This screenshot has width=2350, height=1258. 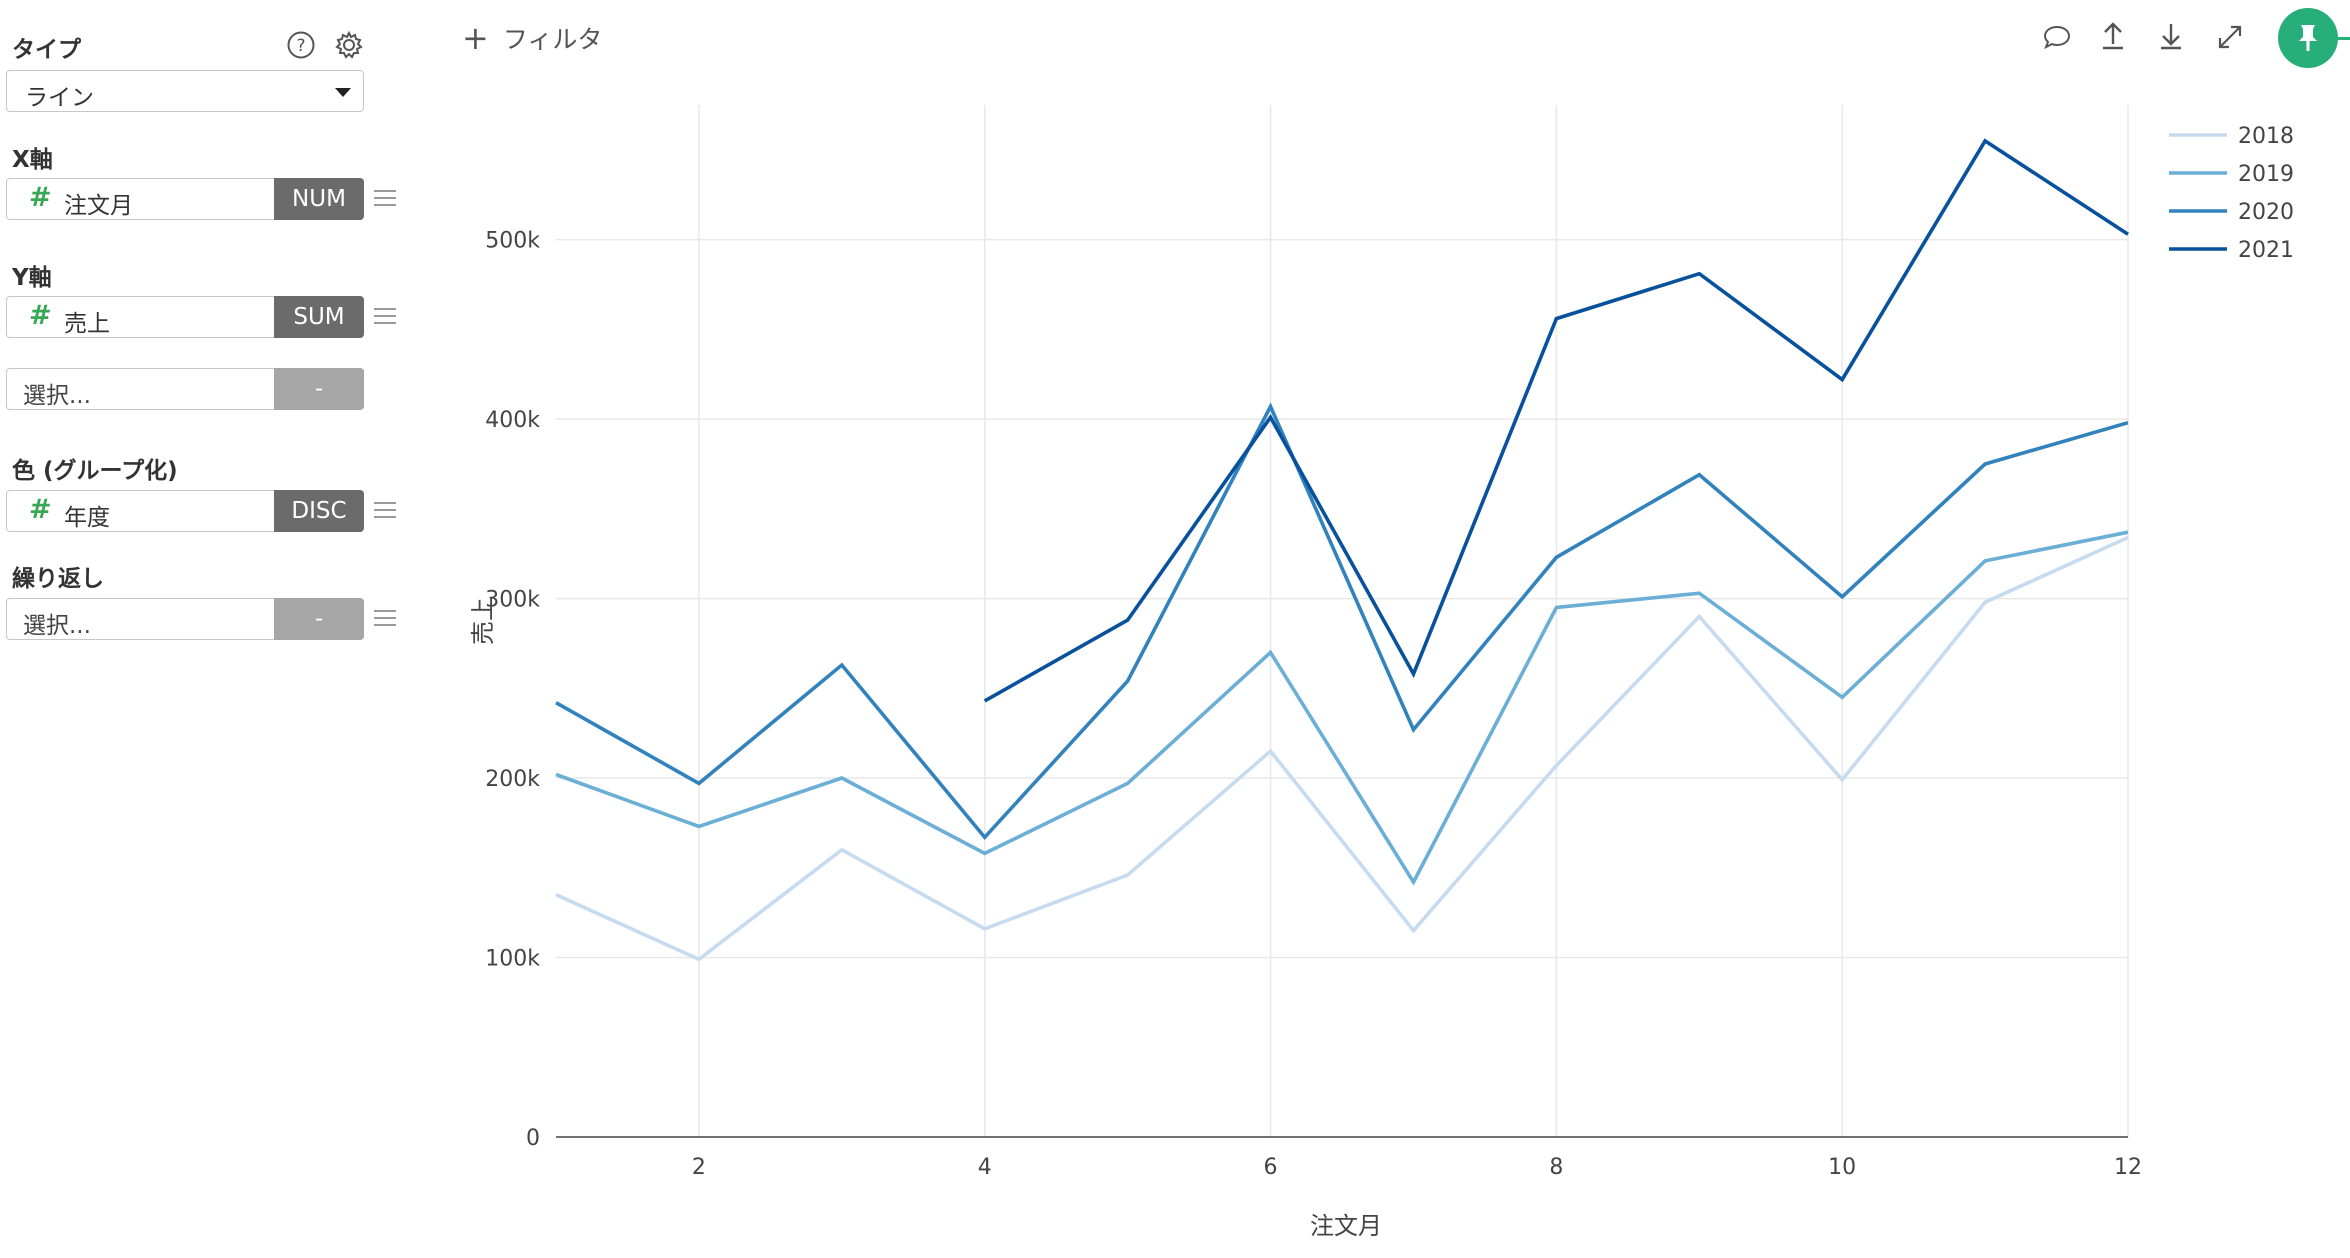 I want to click on y-axis-field: # 売上 SUM, so click(x=185, y=317).